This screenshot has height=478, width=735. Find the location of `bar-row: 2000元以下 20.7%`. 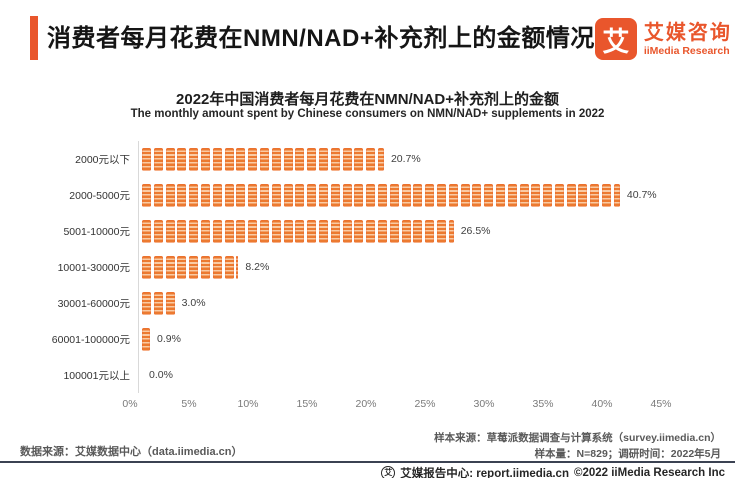

bar-row: 2000元以下 20.7% is located at coordinates (374, 159).